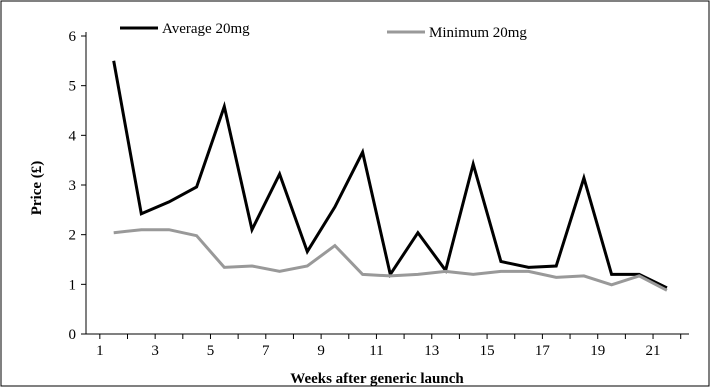  What do you see at coordinates (100, 351) in the screenshot?
I see `x-tick-label: 1` at bounding box center [100, 351].